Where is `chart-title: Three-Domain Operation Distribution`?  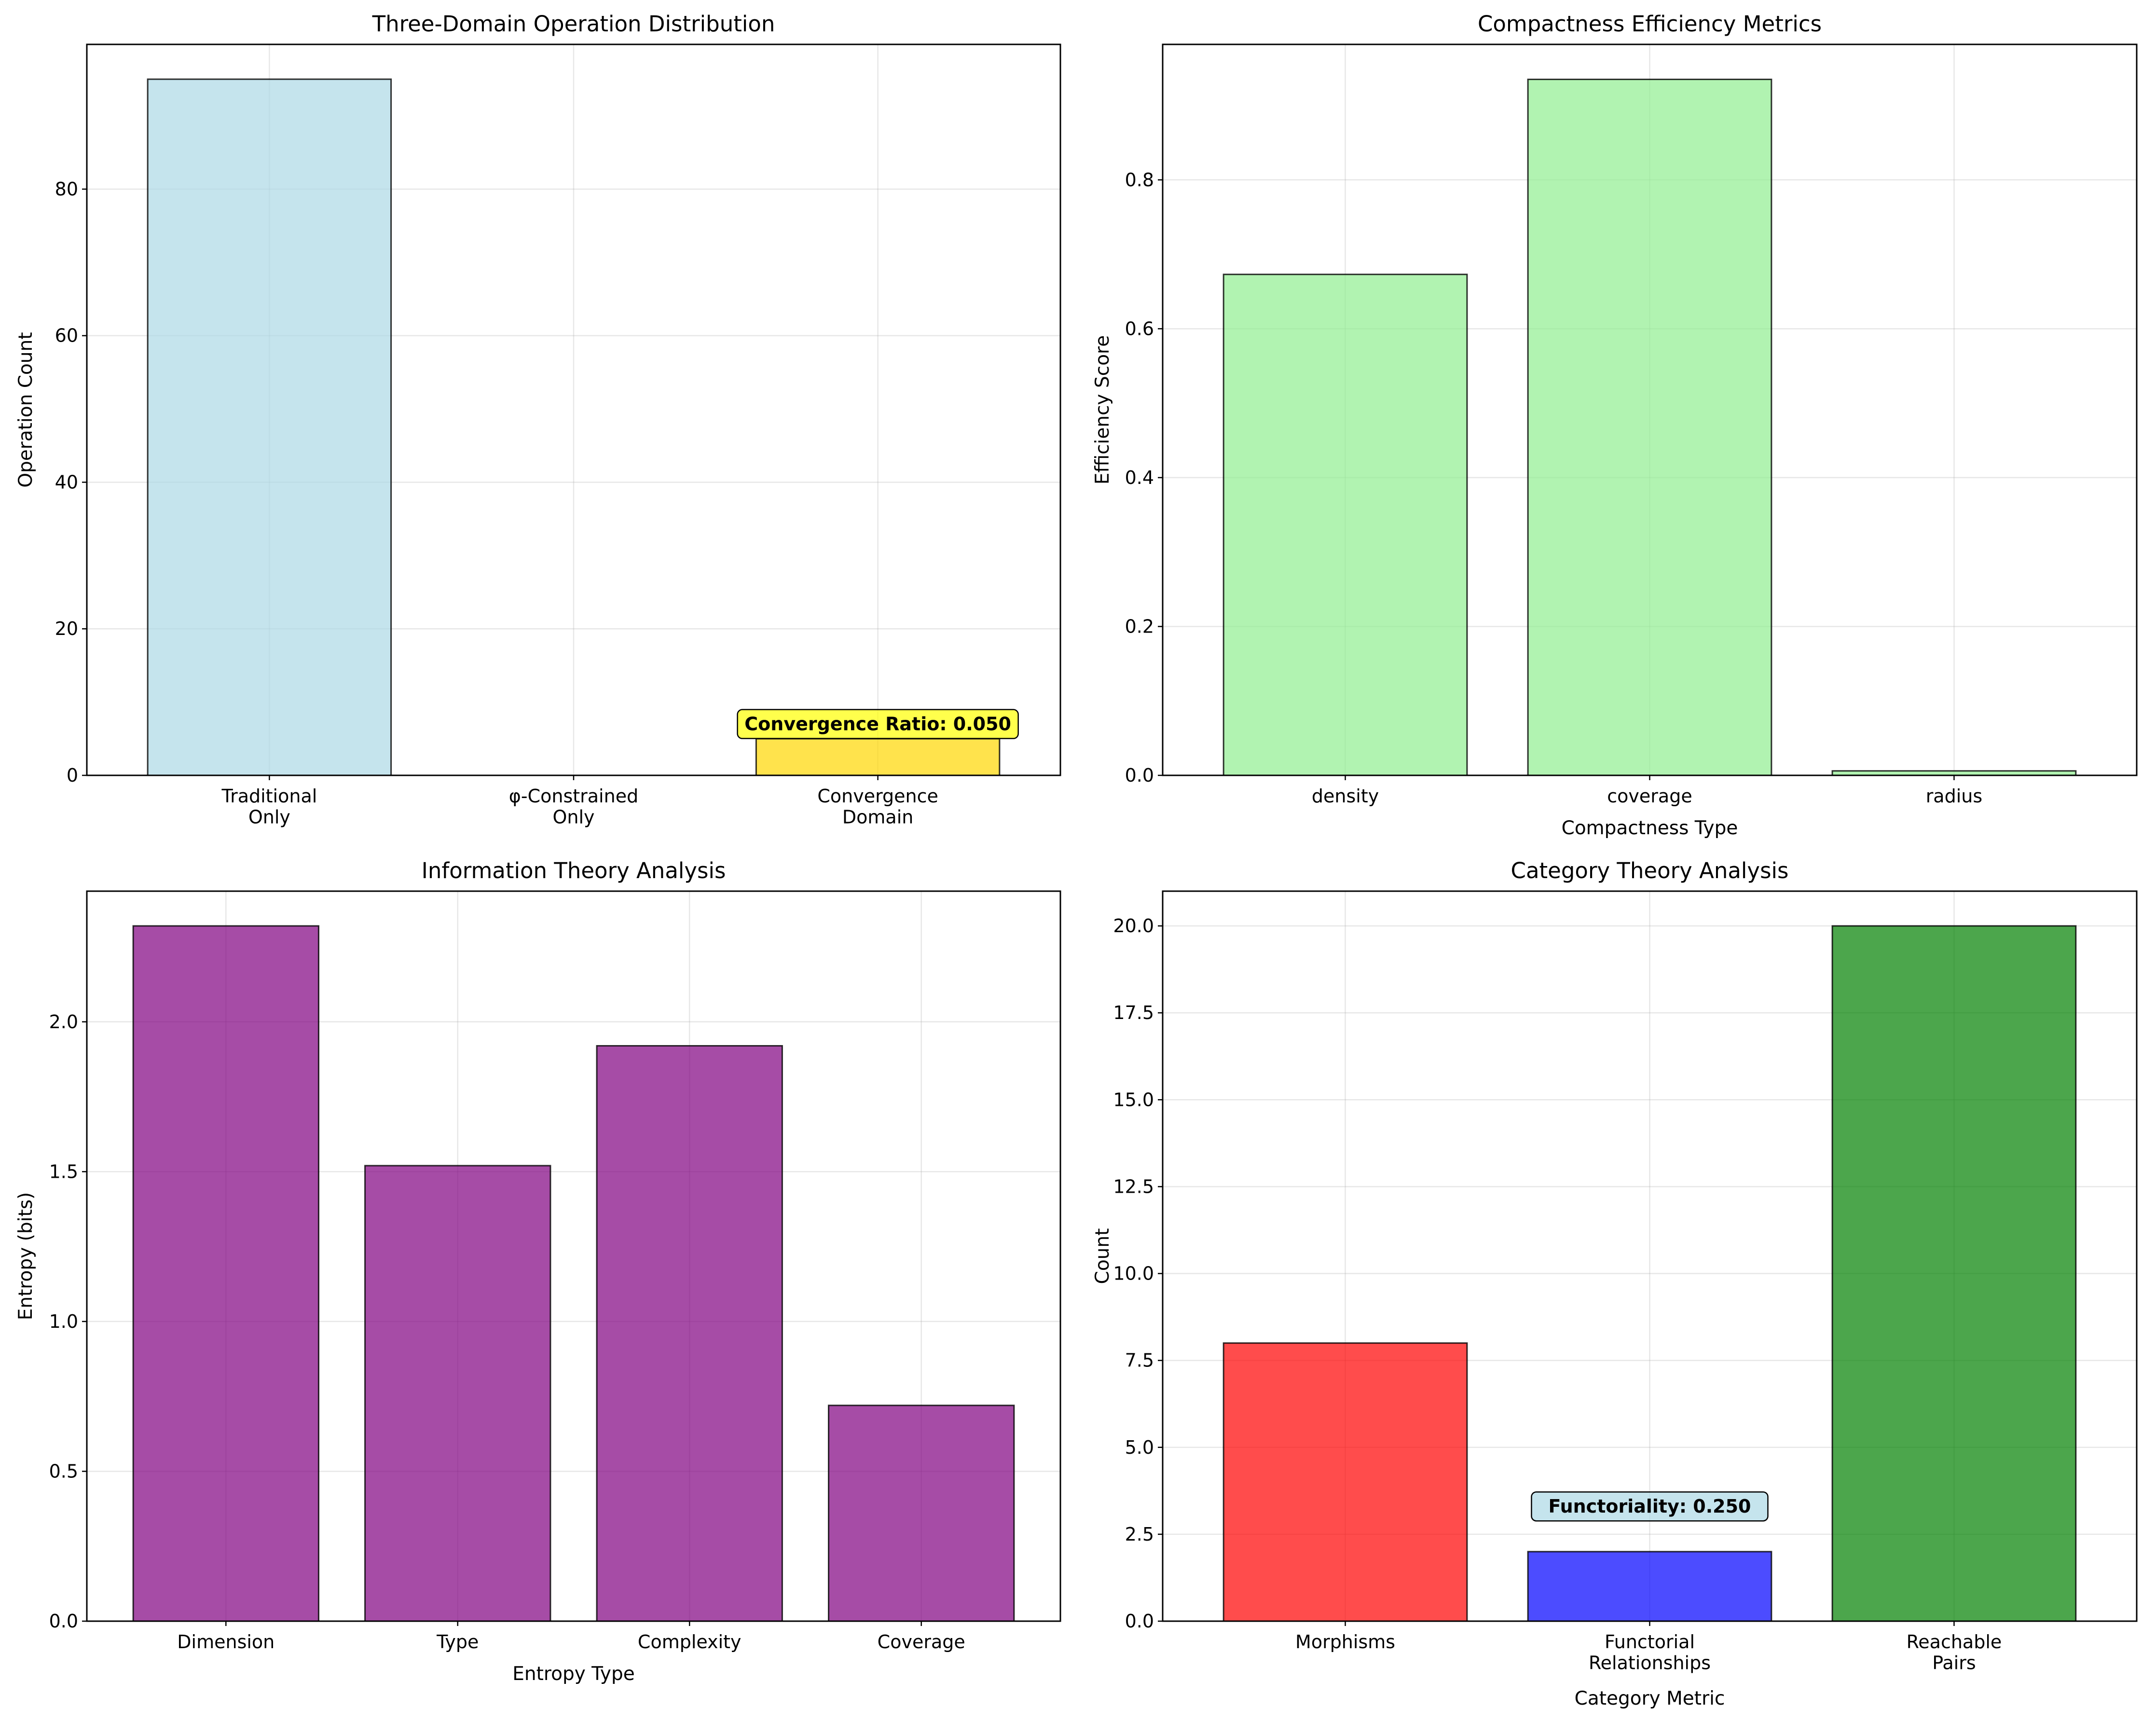
chart-title: Three-Domain Operation Distribution is located at coordinates (573, 24).